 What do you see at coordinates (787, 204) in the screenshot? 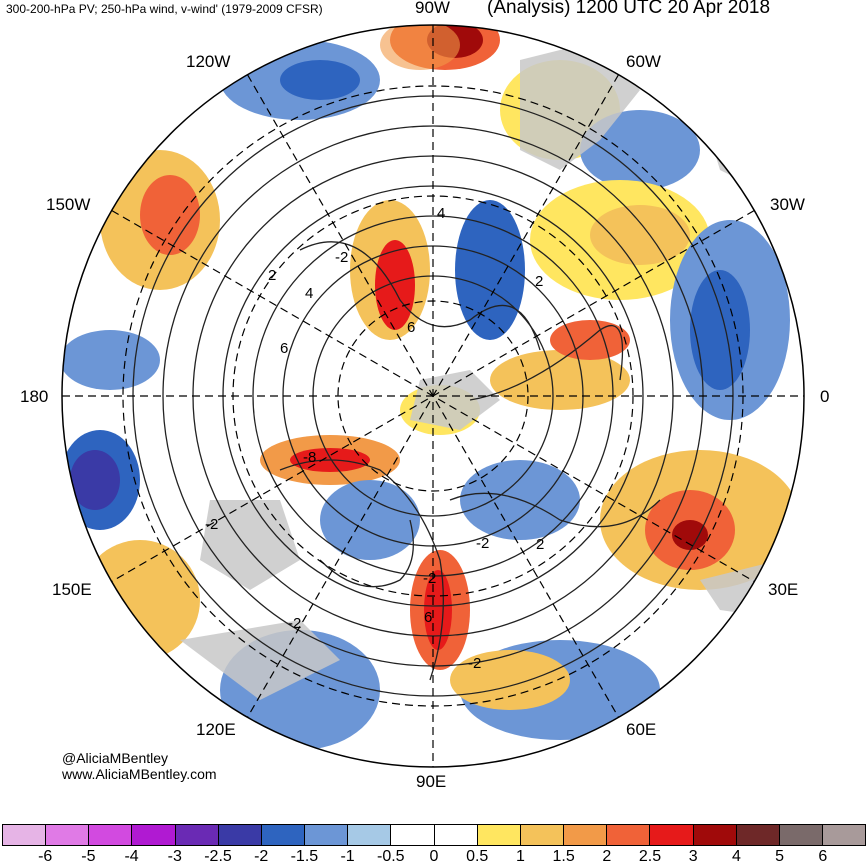
I see `lon-label-30w: 30W` at bounding box center [787, 204].